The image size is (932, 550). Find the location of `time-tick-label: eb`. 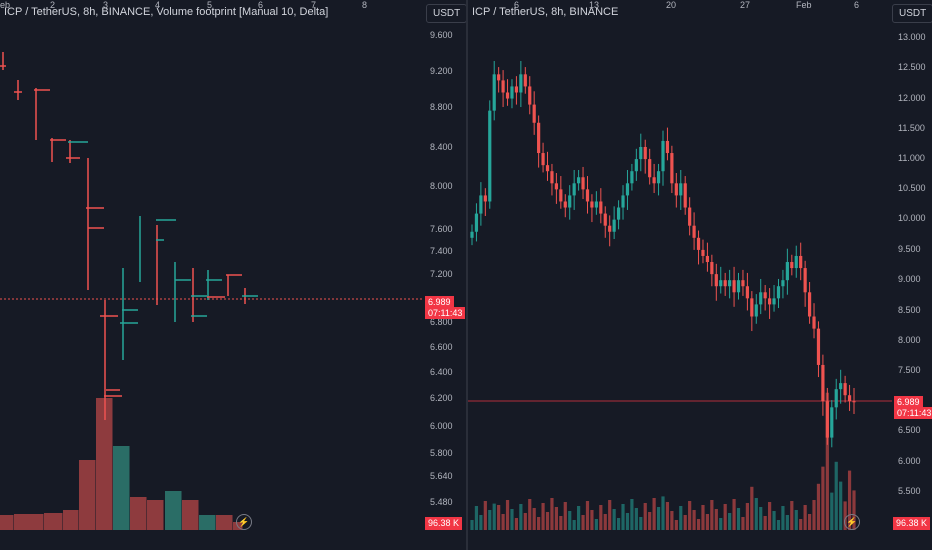

time-tick-label: eb is located at coordinates (5, 5).